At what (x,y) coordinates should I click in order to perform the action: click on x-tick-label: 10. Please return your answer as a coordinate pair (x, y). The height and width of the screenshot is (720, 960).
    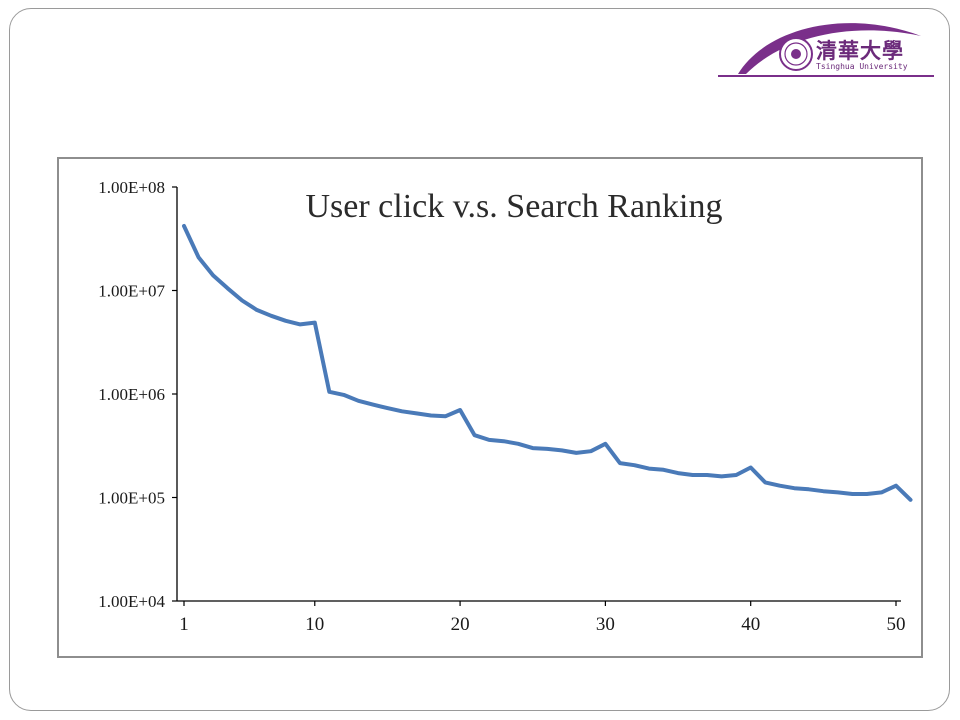
    Looking at the image, I should click on (314, 624).